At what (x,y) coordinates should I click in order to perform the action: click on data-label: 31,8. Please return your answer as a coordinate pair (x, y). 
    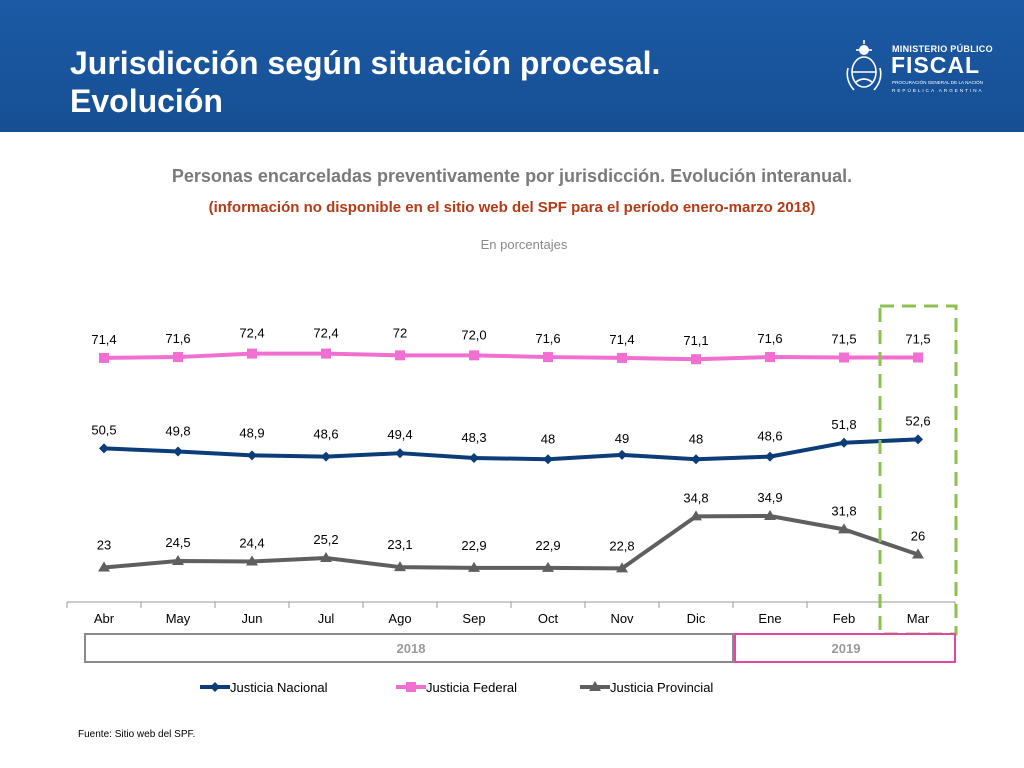
    Looking at the image, I should click on (843, 510).